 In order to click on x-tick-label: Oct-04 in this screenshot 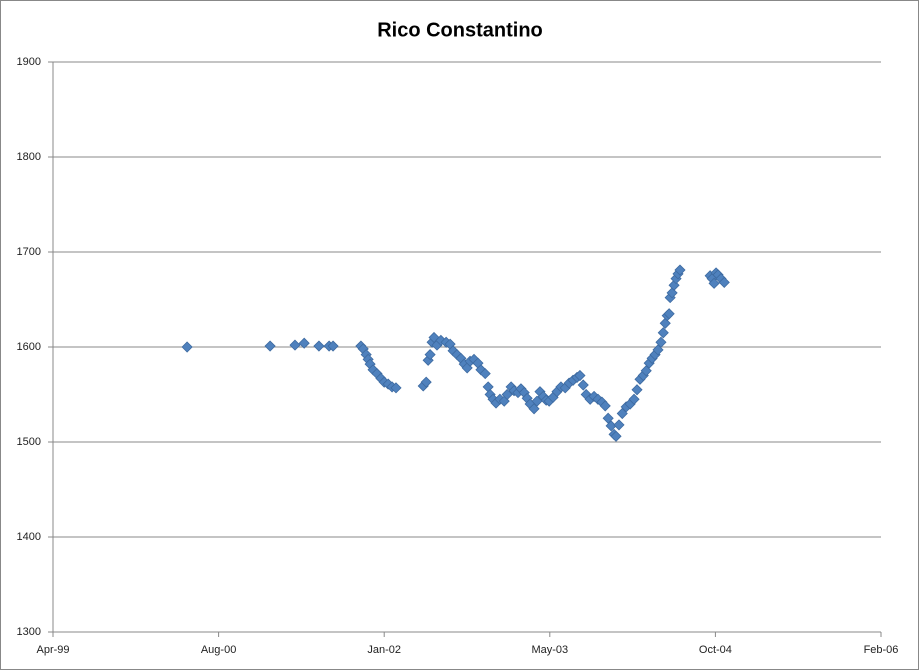, I will do `click(715, 650)`.